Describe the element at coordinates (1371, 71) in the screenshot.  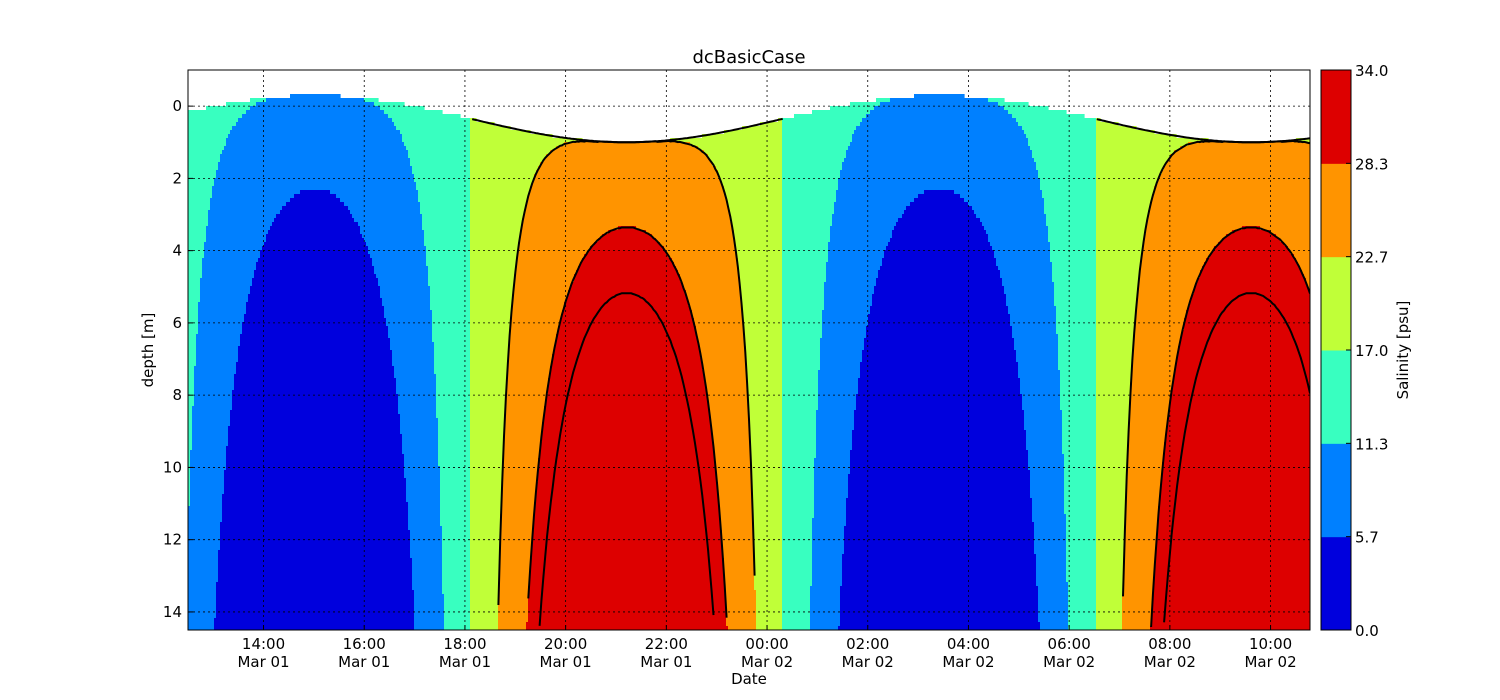
I see `colorbar-tick-label: 34.0` at that location.